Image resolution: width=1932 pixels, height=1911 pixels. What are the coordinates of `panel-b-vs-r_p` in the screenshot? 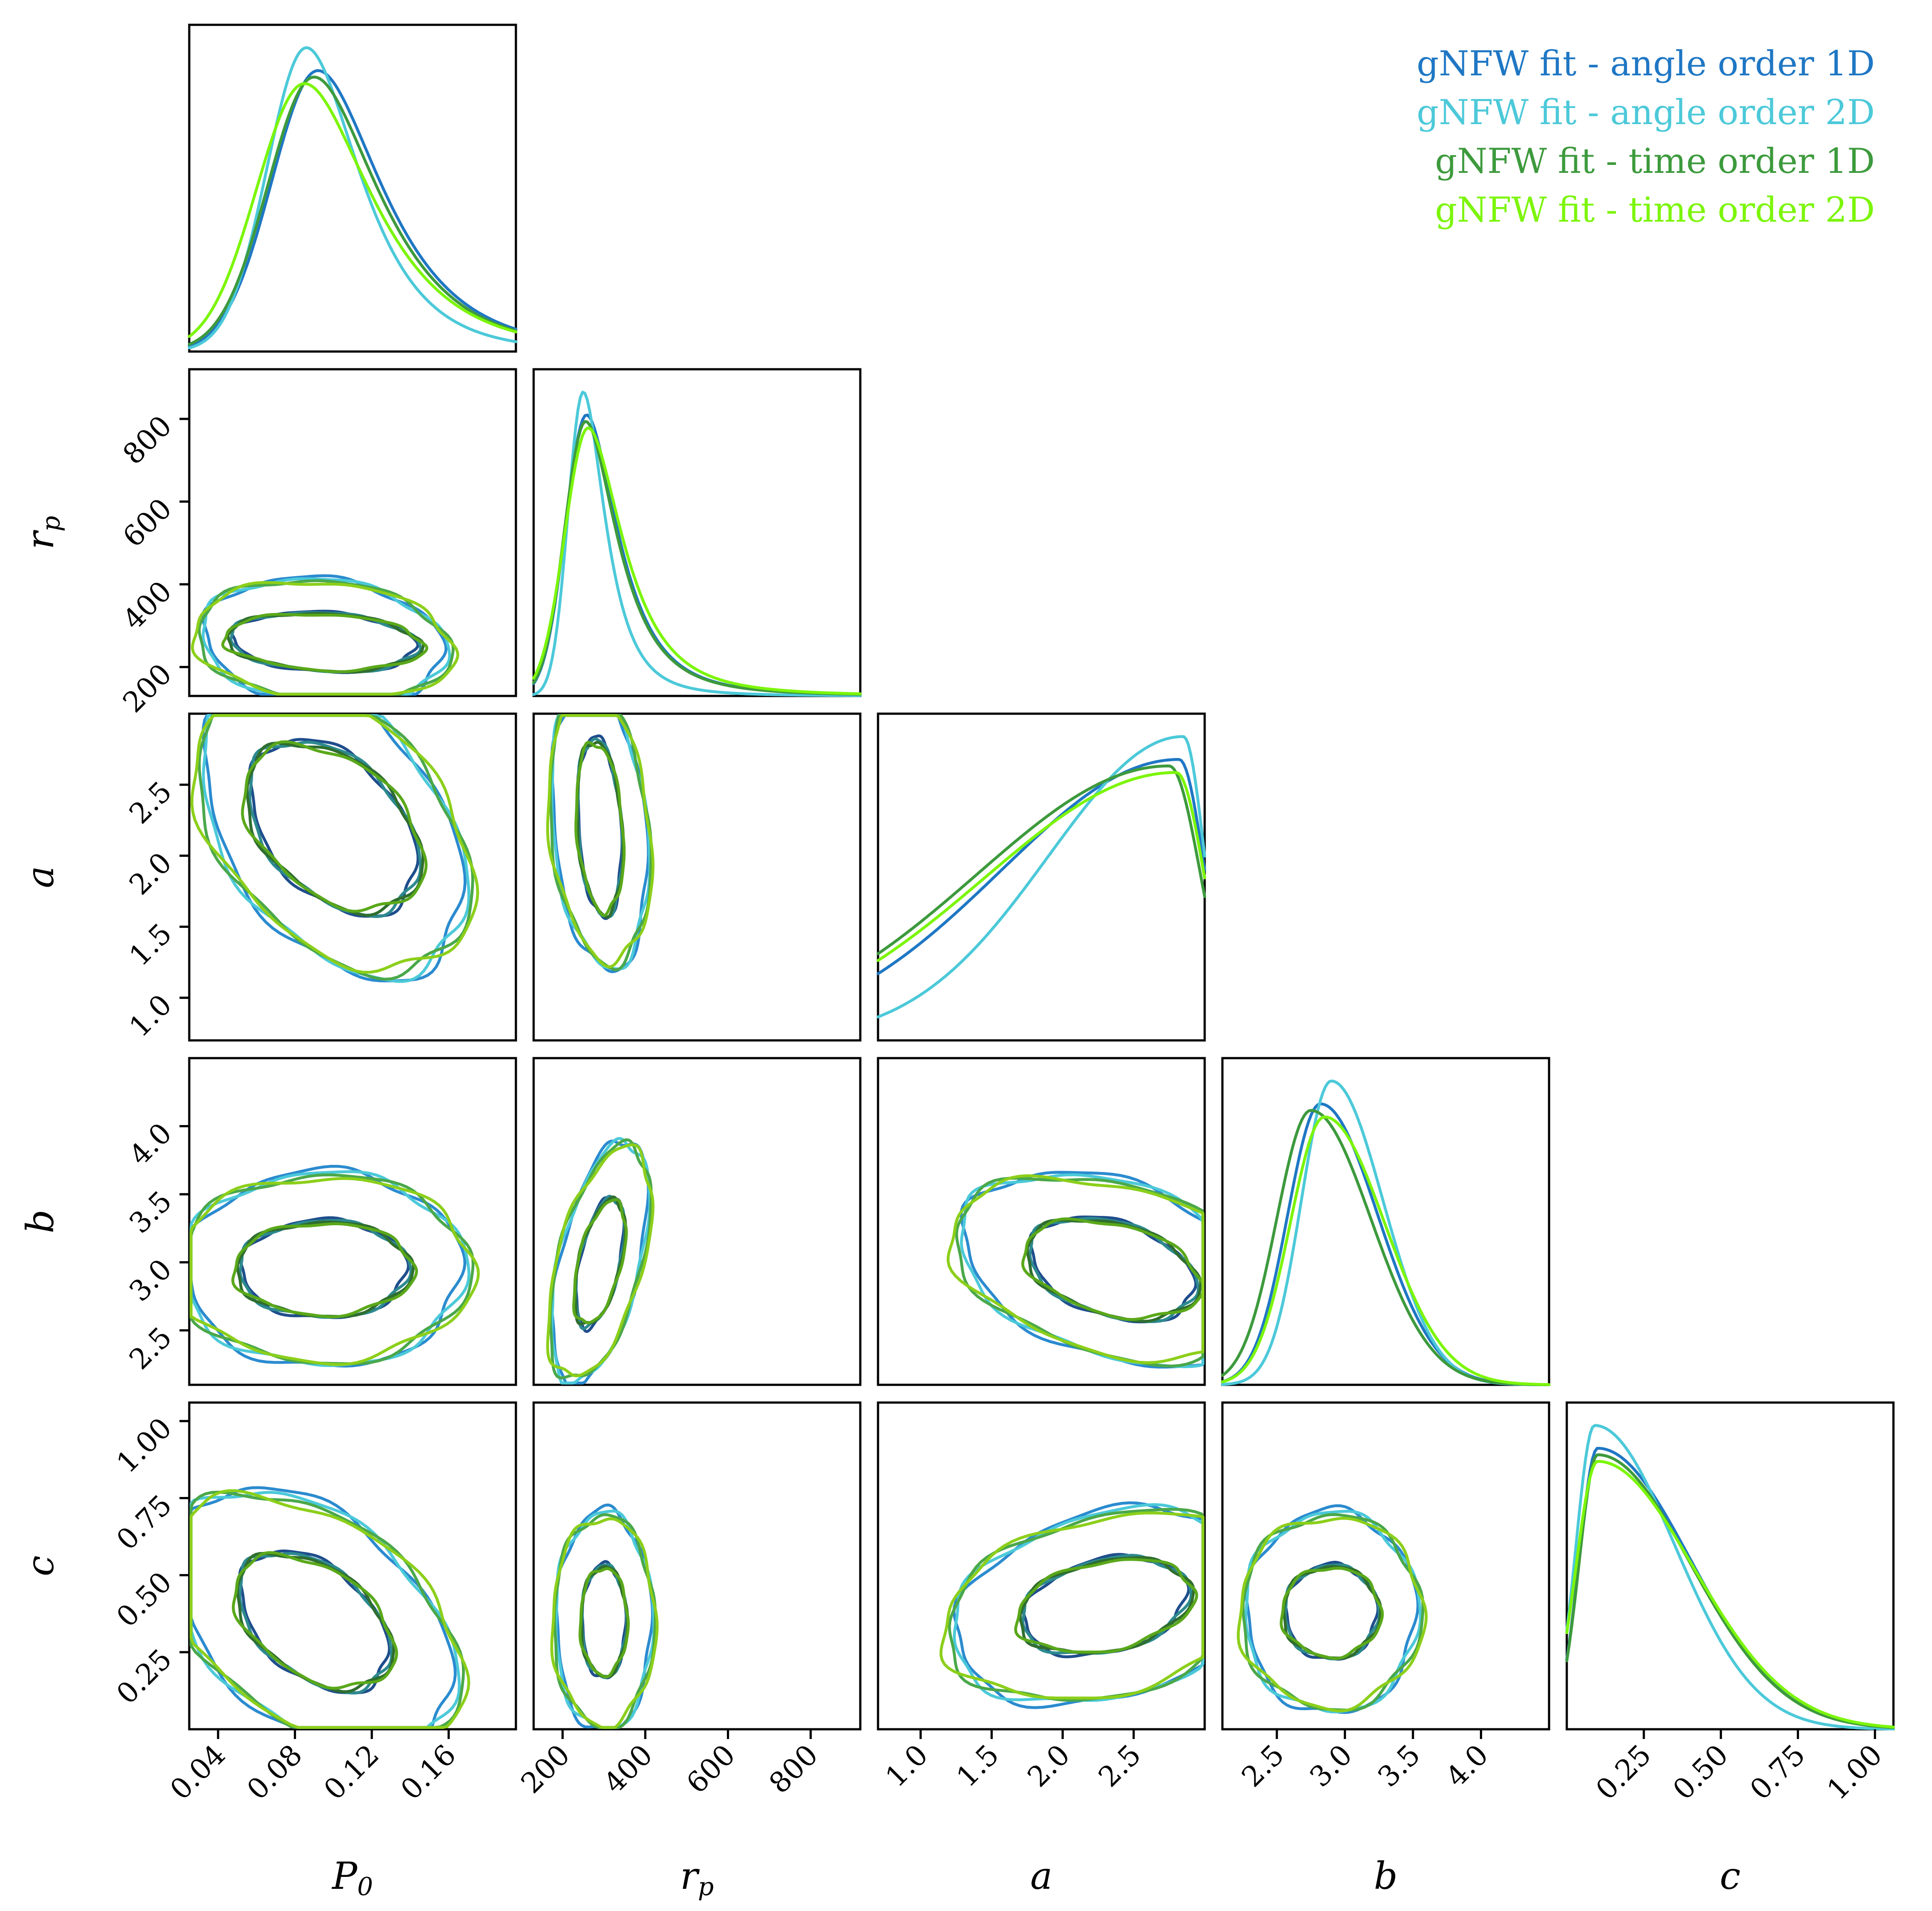 It's located at (697, 1221).